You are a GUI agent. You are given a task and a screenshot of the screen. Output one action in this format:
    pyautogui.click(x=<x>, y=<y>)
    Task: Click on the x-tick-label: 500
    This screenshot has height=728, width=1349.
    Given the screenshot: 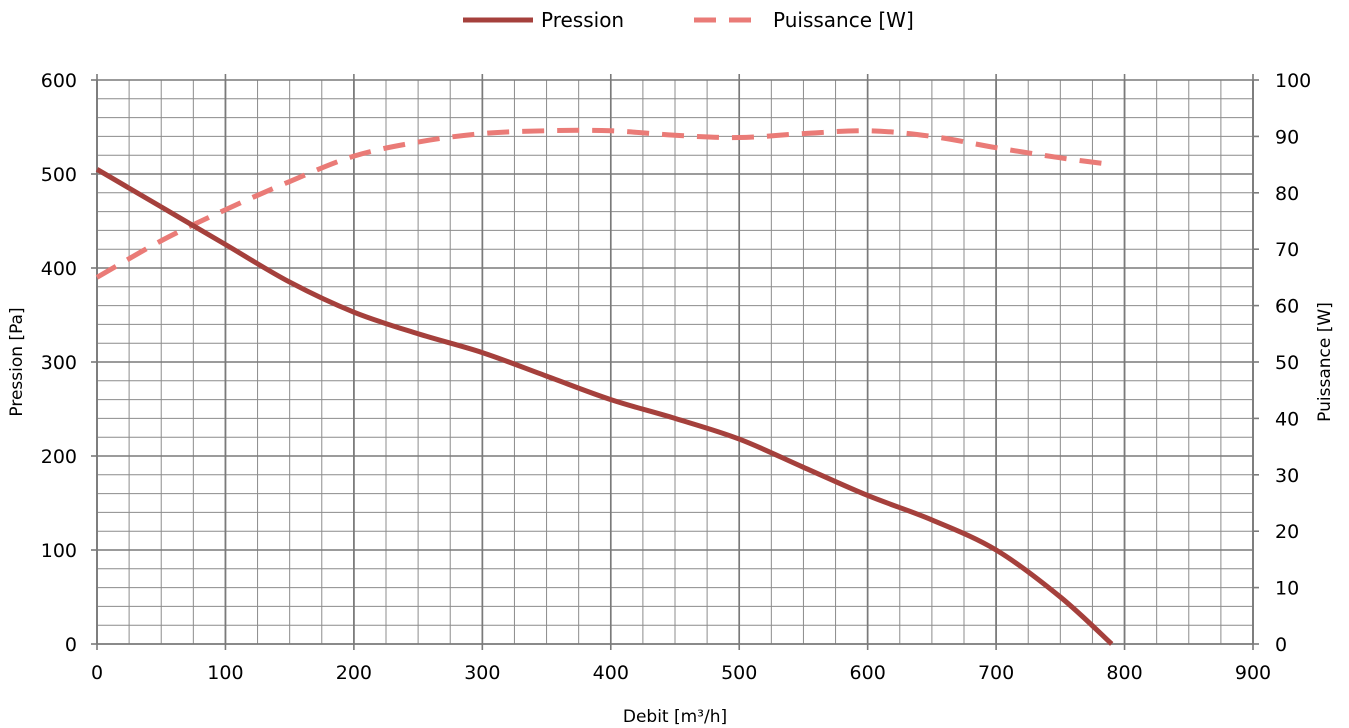 What is the action you would take?
    pyautogui.click(x=739, y=673)
    